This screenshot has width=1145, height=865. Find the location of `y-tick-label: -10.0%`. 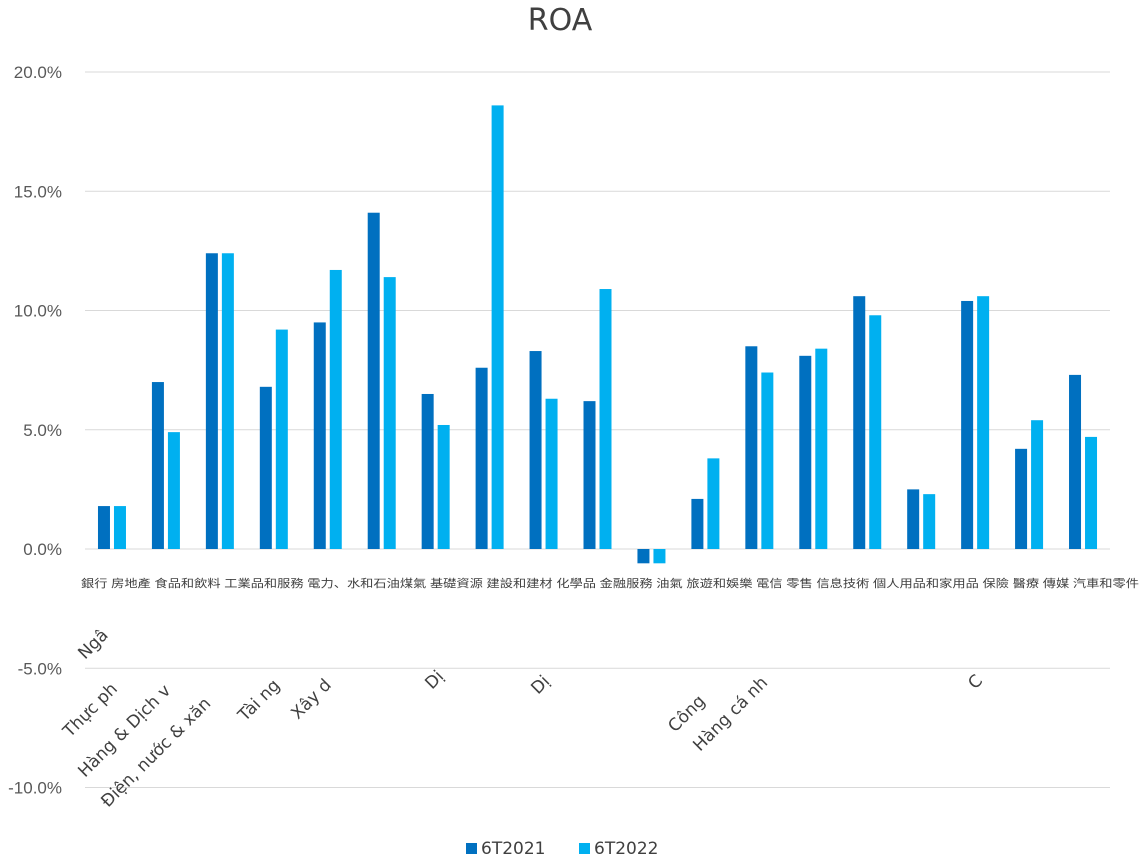

y-tick-label: -10.0% is located at coordinates (35, 788).